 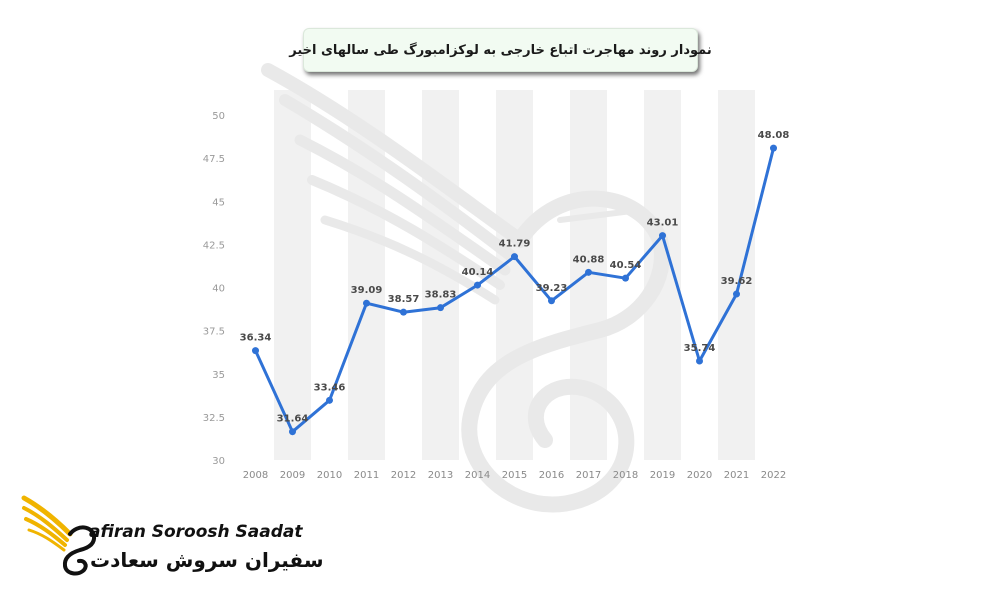 What do you see at coordinates (662, 236) in the screenshot?
I see `data-point-2019` at bounding box center [662, 236].